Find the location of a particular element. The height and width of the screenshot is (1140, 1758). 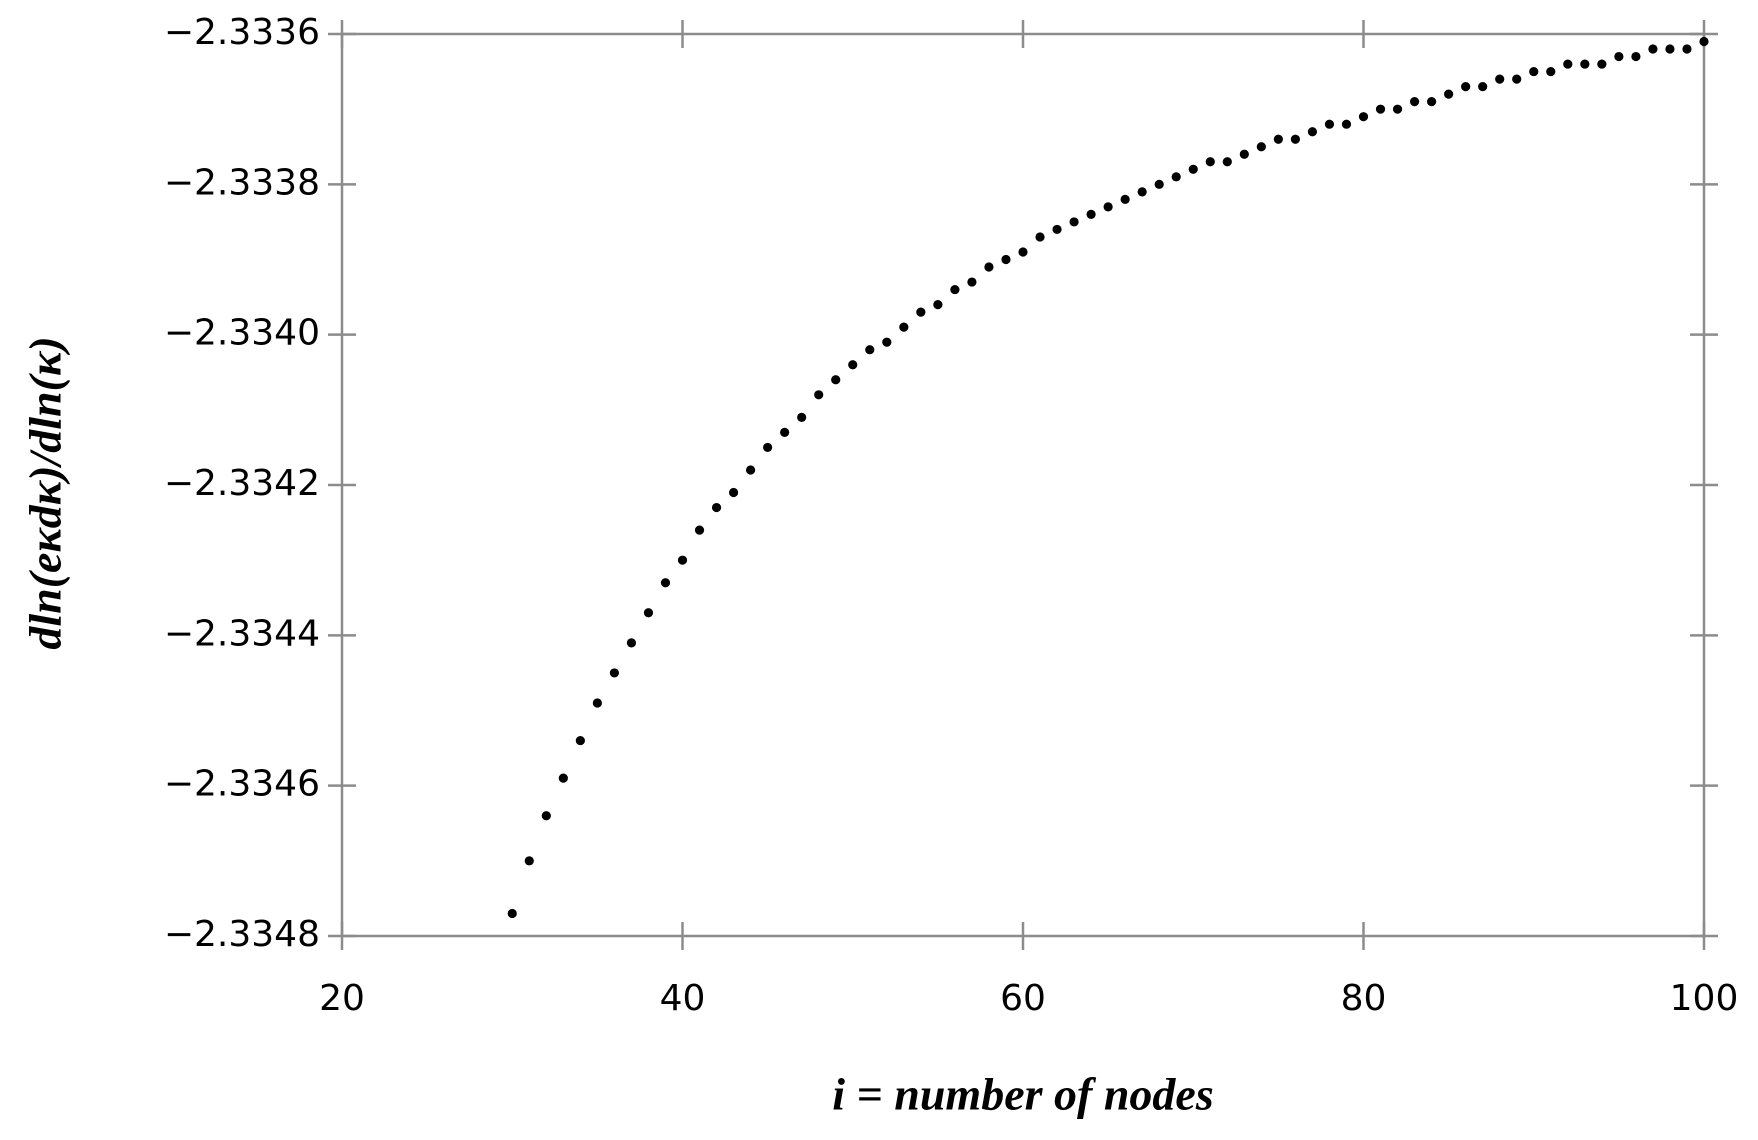

x-tick-label: 20 is located at coordinates (342, 998).